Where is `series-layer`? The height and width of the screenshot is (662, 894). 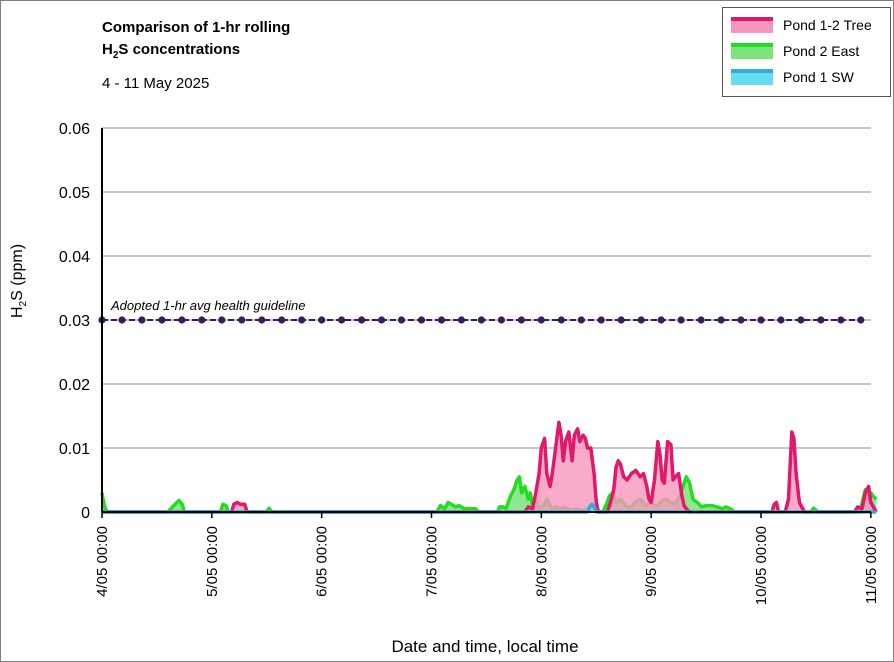
series-layer is located at coordinates (489, 467).